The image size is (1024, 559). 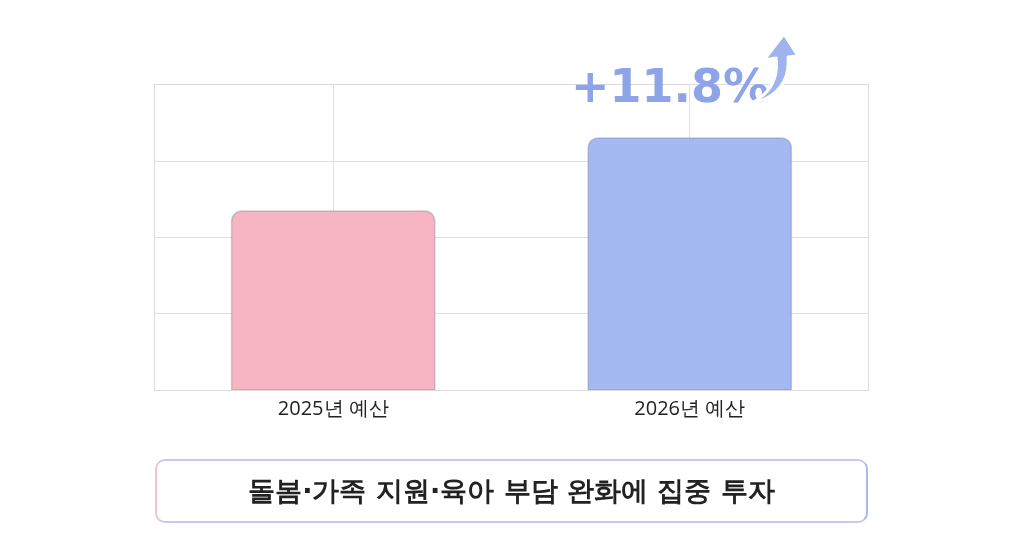 What do you see at coordinates (670, 86) in the screenshot?
I see `text: +11.8%` at bounding box center [670, 86].